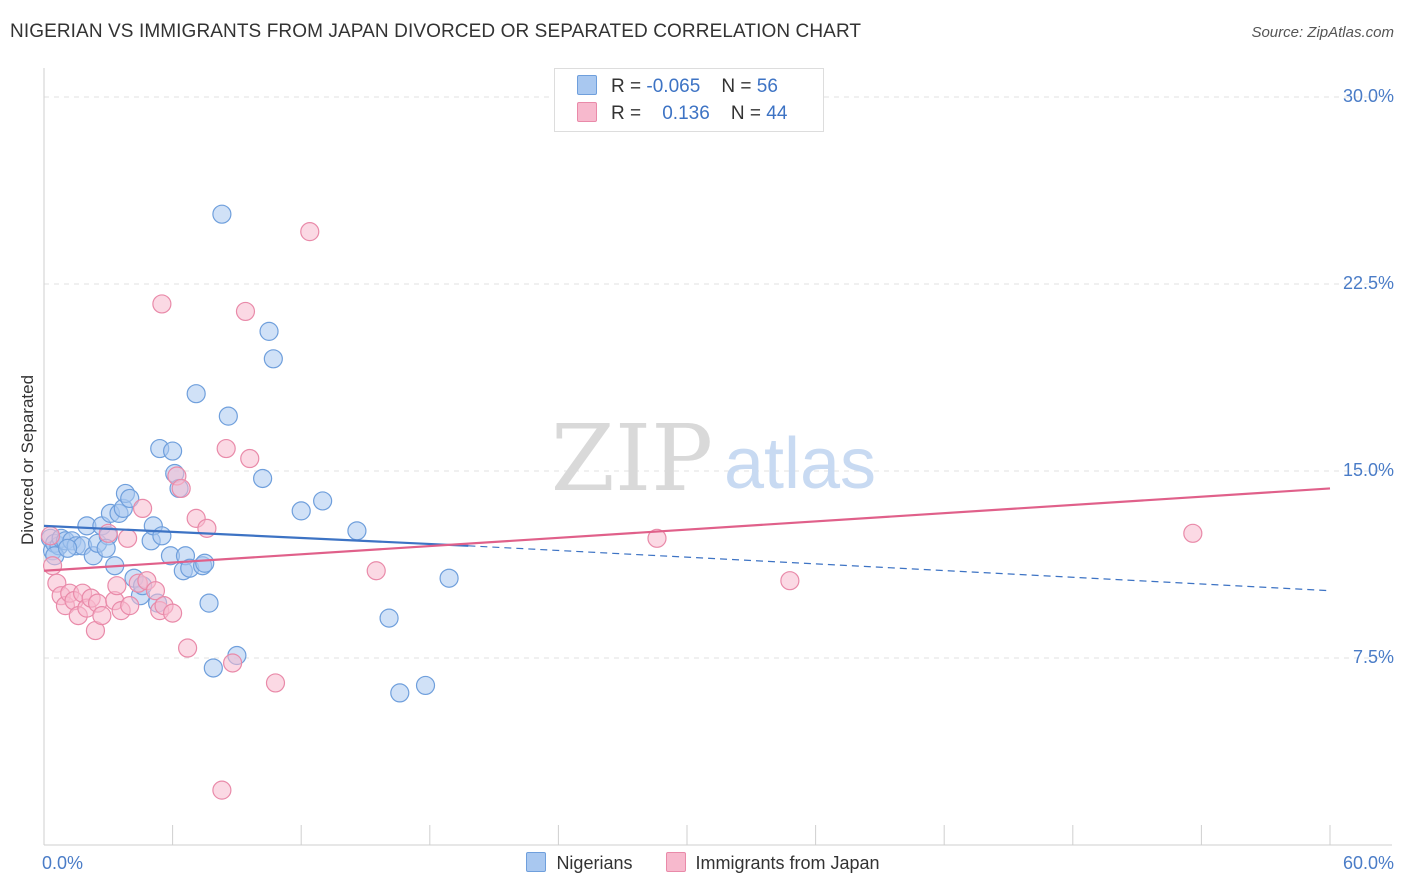 This screenshot has width=1406, height=892. I want to click on y-tick-label-2: 22.5%, so click(1368, 283).